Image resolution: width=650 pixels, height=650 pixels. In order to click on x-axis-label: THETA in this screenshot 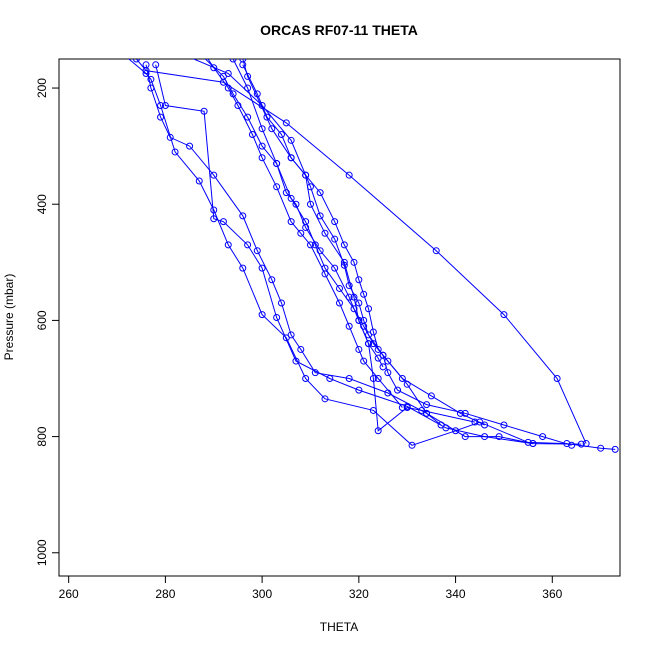, I will do `click(339, 627)`.